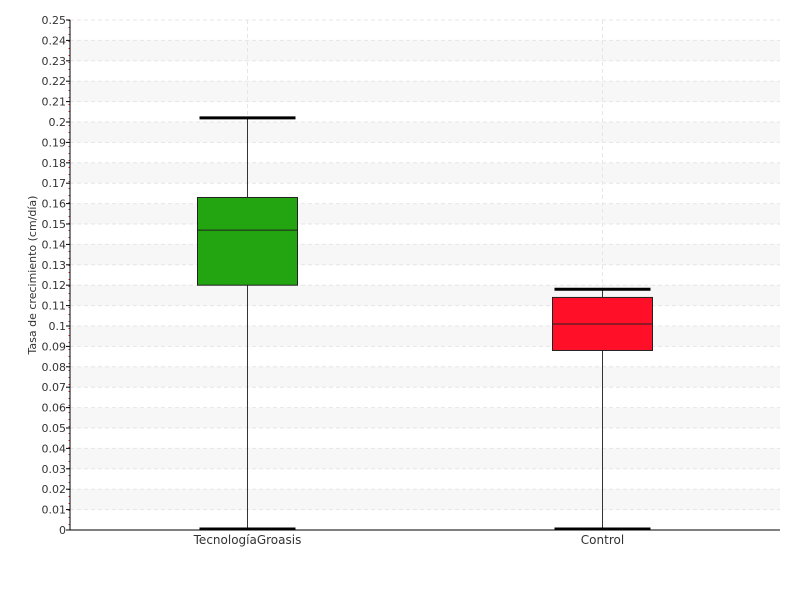 Image resolution: width=800 pixels, height=600 pixels. What do you see at coordinates (602, 540) in the screenshot?
I see `x-category-label: Control` at bounding box center [602, 540].